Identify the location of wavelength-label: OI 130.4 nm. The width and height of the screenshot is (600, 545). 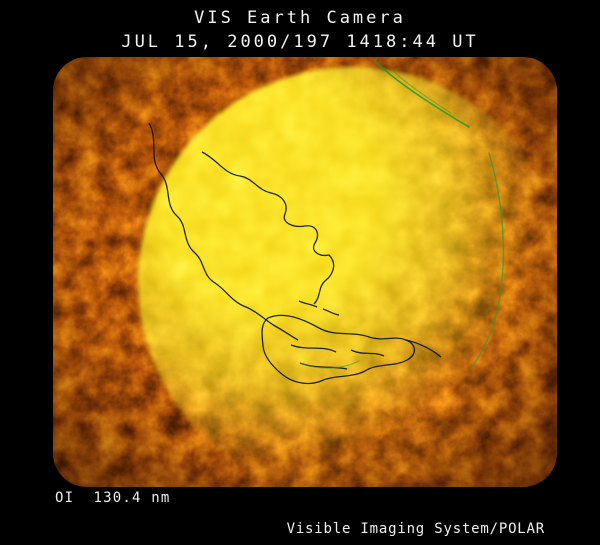
(113, 498).